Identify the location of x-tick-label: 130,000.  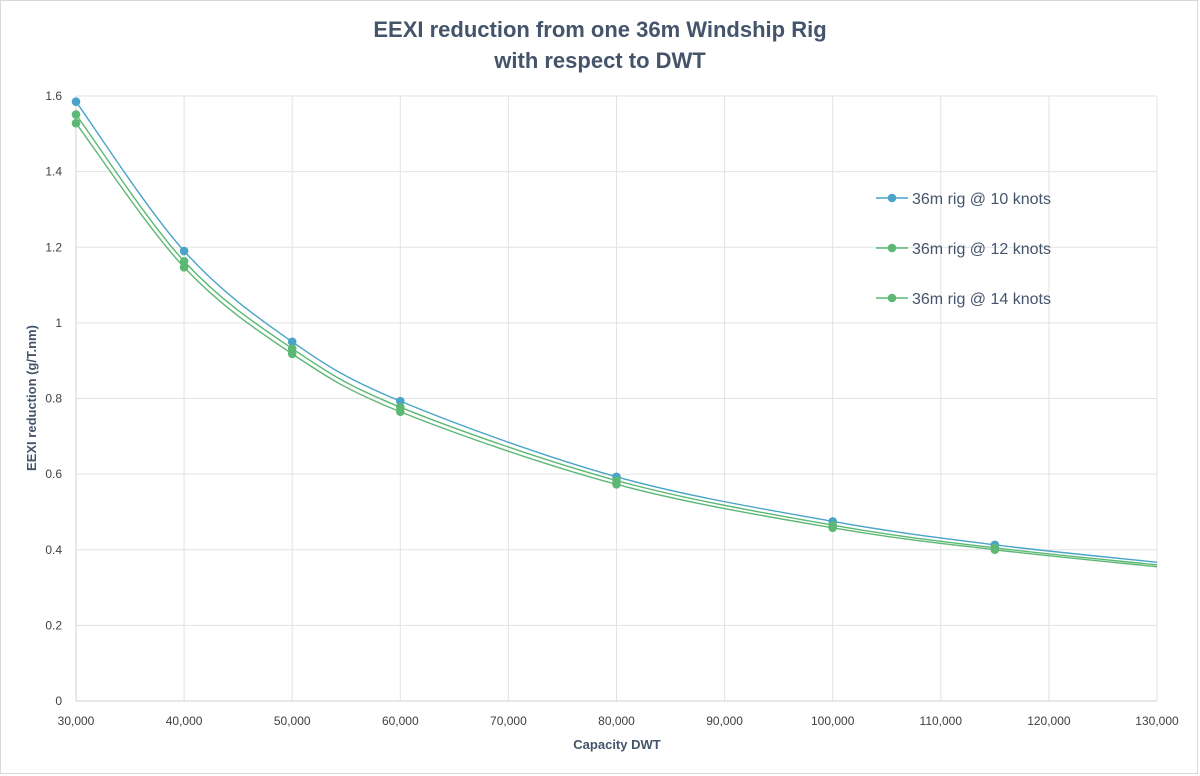
(1157, 721).